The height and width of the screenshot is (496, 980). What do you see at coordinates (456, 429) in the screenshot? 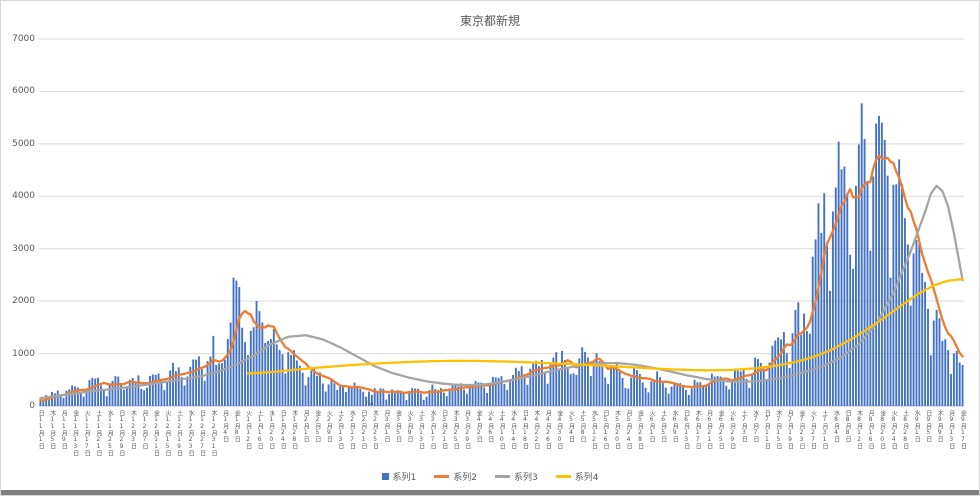
I see `x-tick-label: 木3月25日` at bounding box center [456, 429].